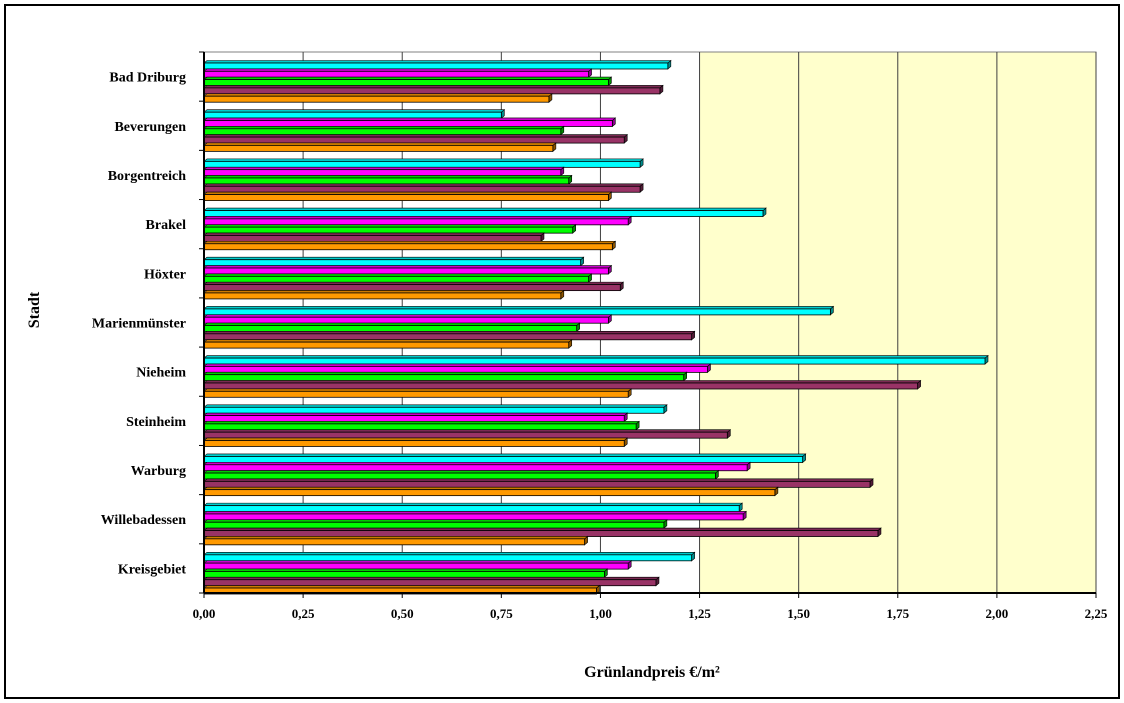 This screenshot has width=1124, height=703. Describe the element at coordinates (165, 274) in the screenshot. I see `category-label: Höxter` at that location.